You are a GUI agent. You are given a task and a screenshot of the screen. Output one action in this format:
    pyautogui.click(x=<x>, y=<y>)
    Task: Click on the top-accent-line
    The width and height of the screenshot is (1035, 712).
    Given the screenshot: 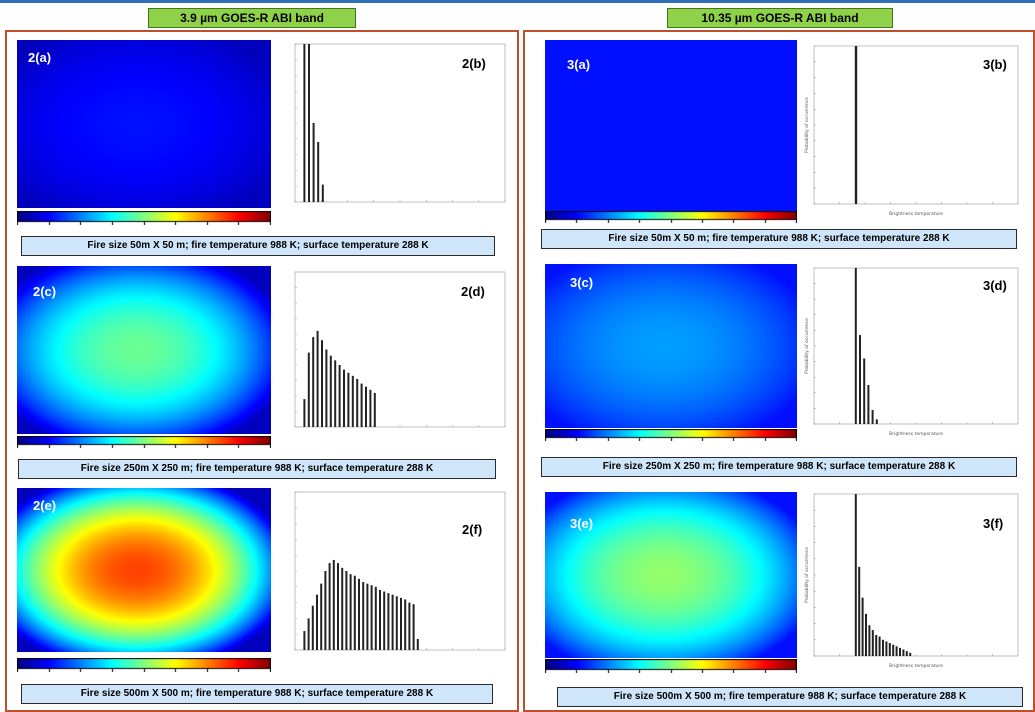 What is the action you would take?
    pyautogui.click(x=517, y=1)
    